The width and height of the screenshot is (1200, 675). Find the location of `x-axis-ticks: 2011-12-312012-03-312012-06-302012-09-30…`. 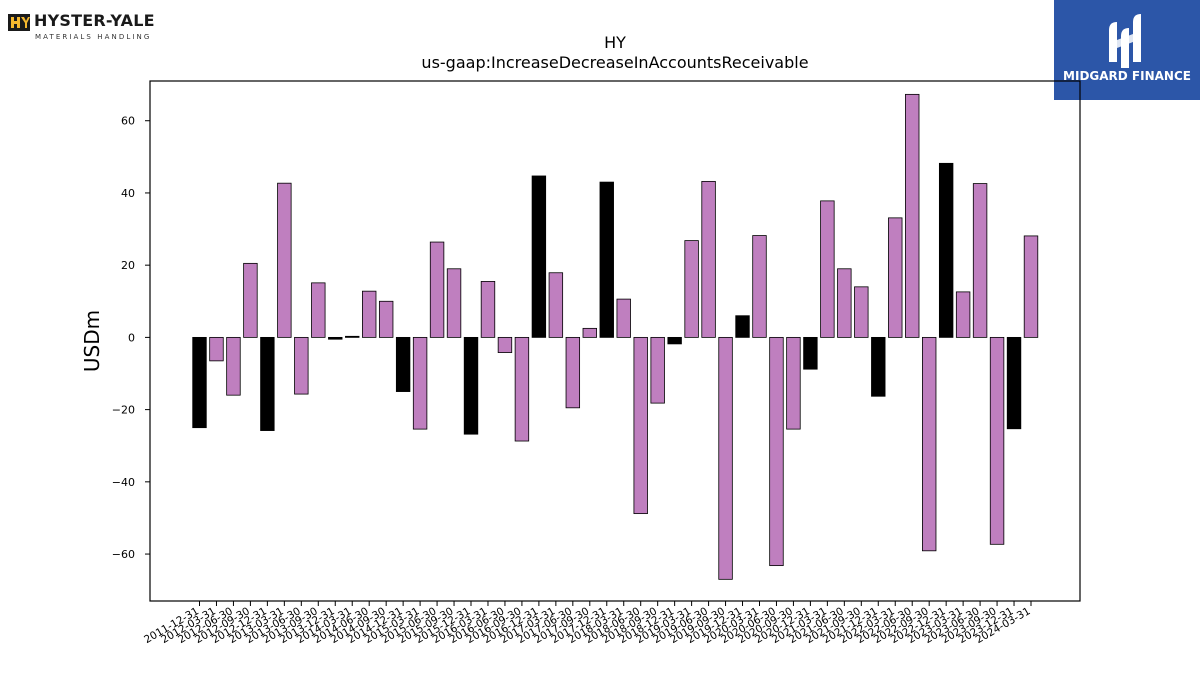

x-axis-ticks: 2011-12-312012-03-312012-06-302012-09-30… is located at coordinates (587, 623).